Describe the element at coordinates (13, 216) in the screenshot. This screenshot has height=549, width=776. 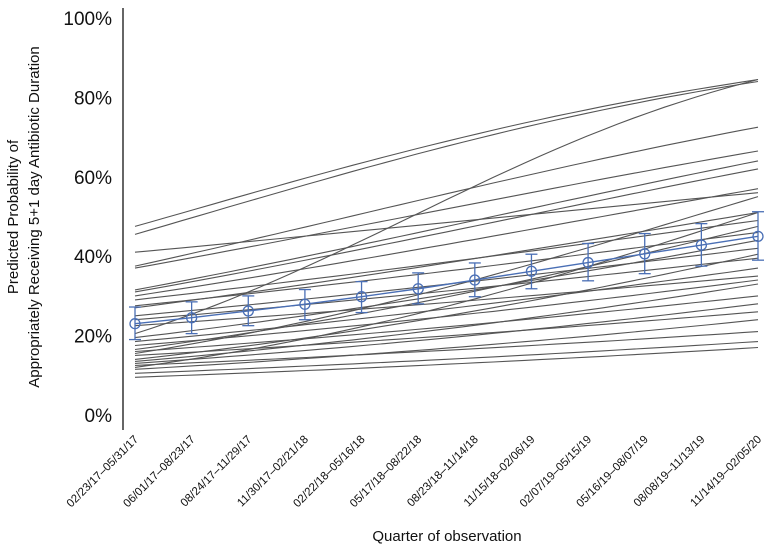
I see `y-axis-label-line1: Predicted Probability of` at that location.